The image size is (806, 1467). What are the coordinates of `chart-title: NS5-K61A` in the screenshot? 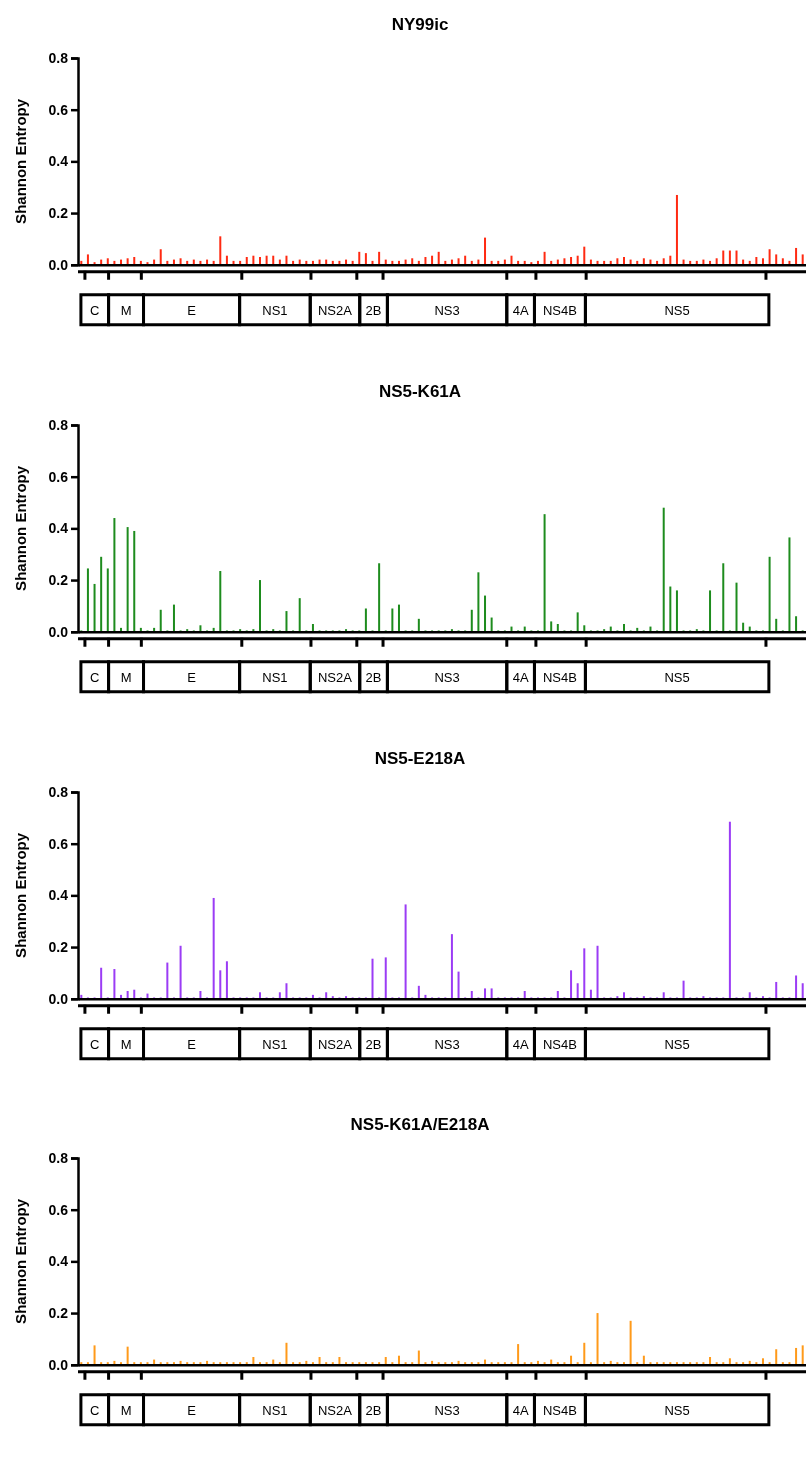 It's located at (420, 391).